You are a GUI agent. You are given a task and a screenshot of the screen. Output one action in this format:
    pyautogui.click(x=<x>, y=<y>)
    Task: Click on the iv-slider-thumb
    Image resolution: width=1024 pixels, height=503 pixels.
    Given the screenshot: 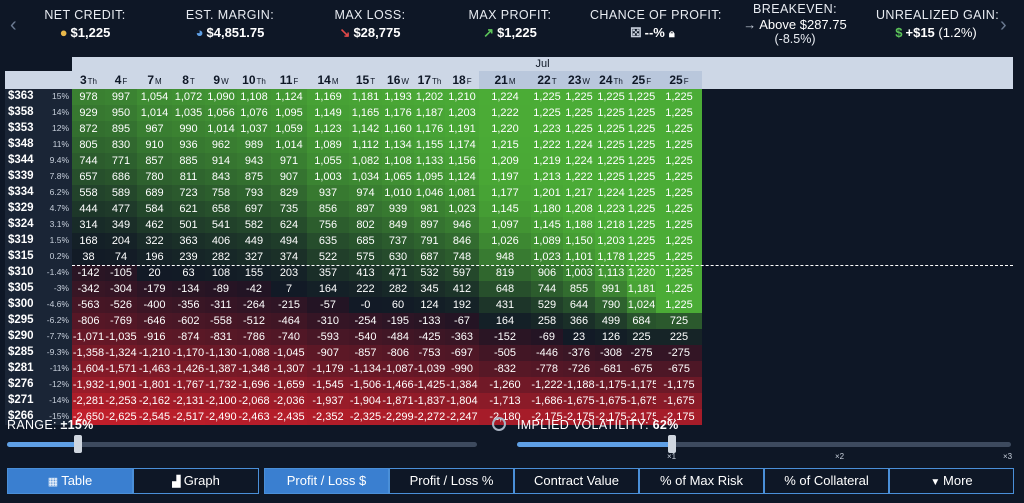 What is the action you would take?
    pyautogui.click(x=672, y=444)
    